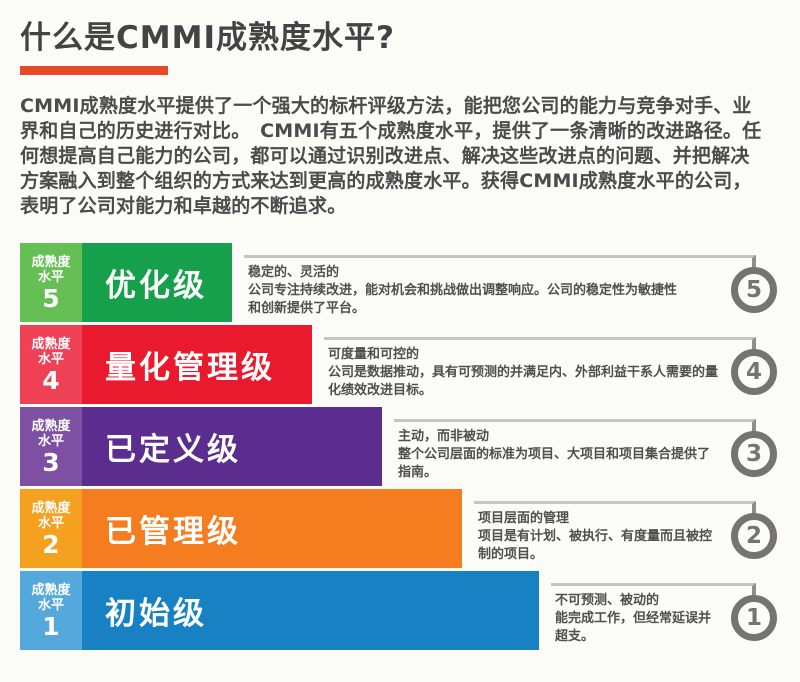  I want to click on maturity-level-number: 3, so click(51, 462).